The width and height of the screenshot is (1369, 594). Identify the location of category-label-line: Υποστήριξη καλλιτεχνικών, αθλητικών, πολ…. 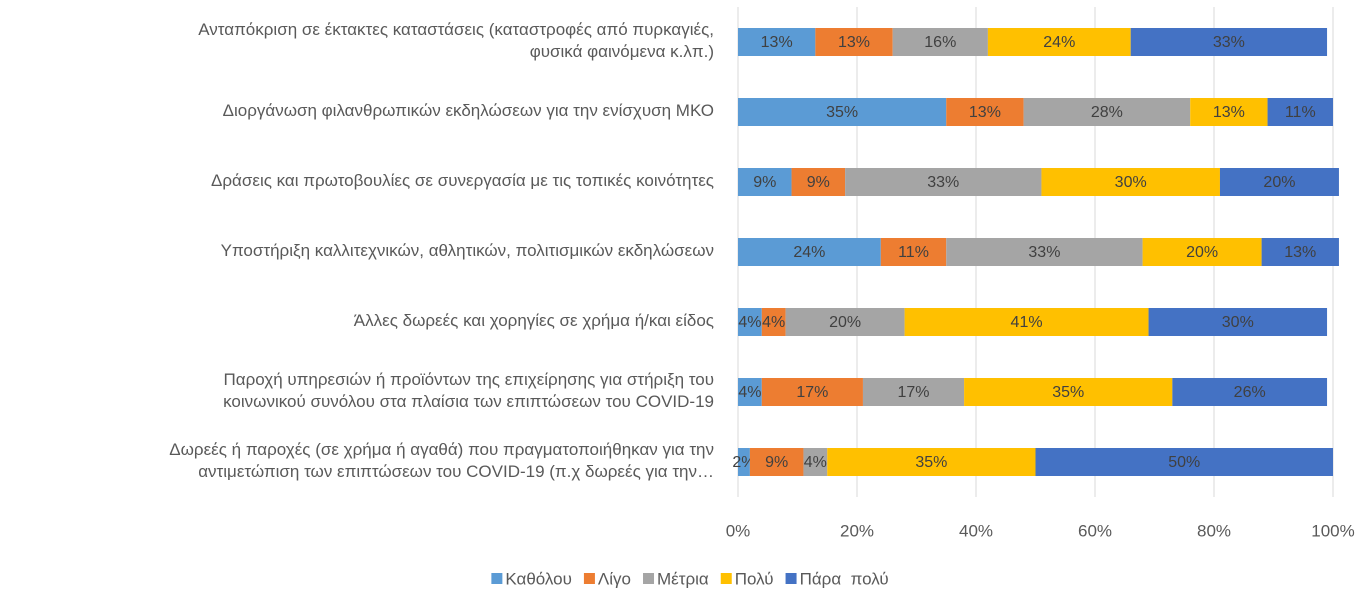
(467, 250).